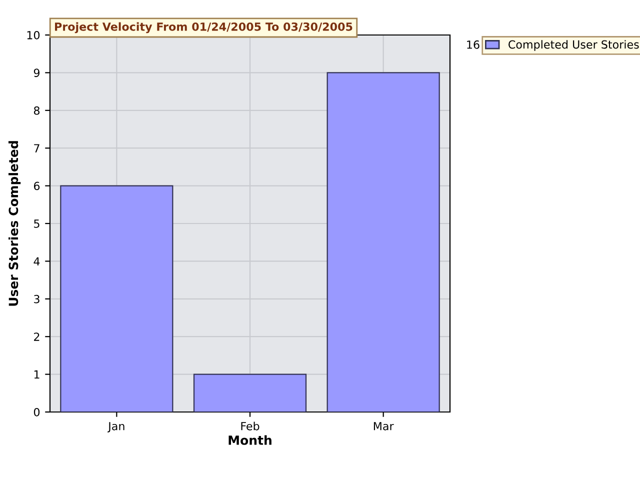 This screenshot has width=640, height=480. Describe the element at coordinates (37, 110) in the screenshot. I see `y-tick-label: 8` at that location.